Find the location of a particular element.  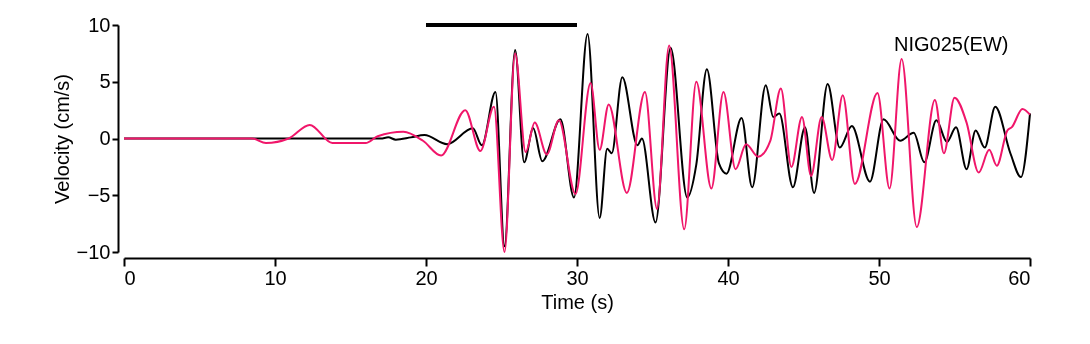

x-tick-label: 20 is located at coordinates (426, 277).